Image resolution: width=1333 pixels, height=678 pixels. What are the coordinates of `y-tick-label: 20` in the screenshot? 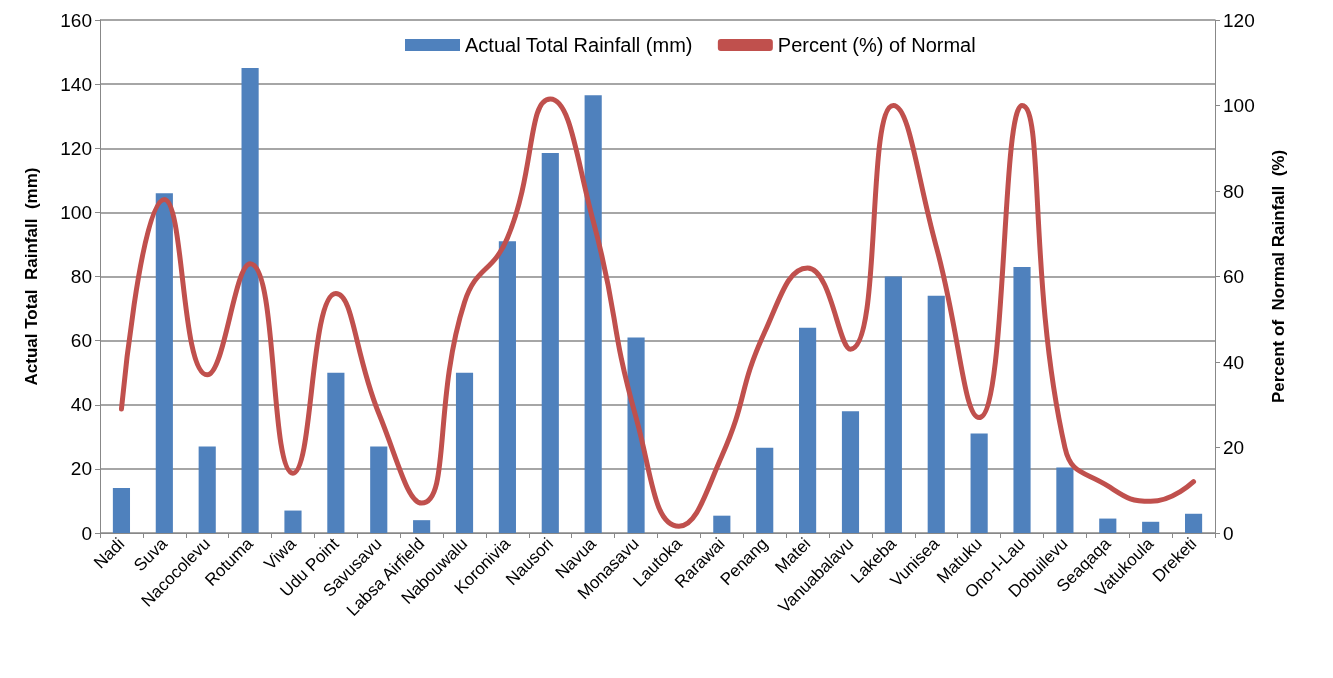 It's located at (81, 469).